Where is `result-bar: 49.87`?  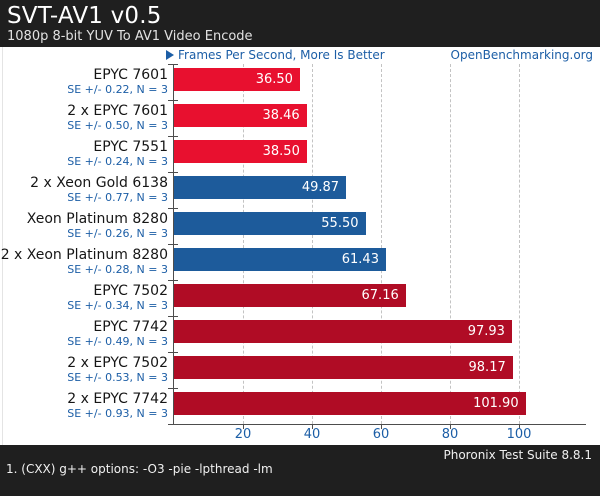
result-bar: 49.87 is located at coordinates (260, 187).